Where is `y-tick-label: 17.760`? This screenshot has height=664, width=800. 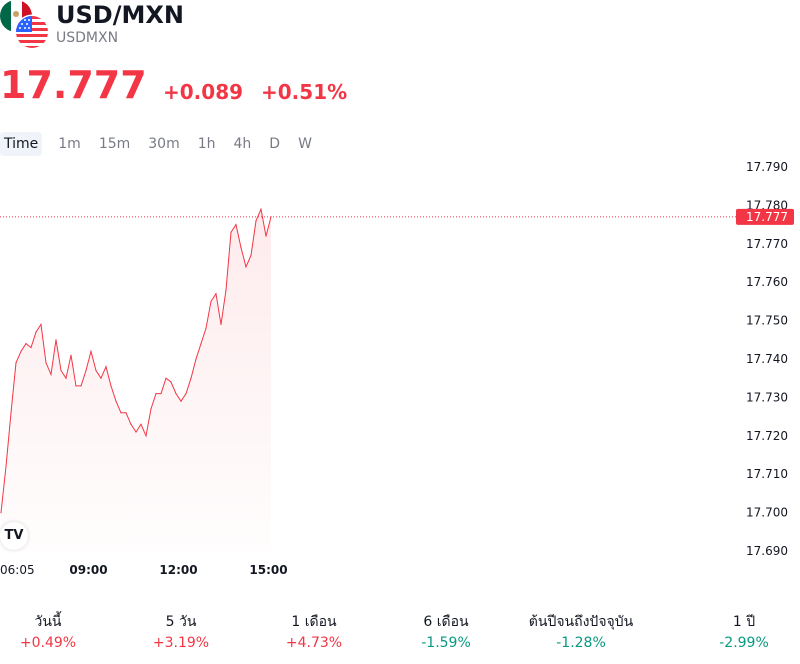 y-tick-label: 17.760 is located at coordinates (767, 282).